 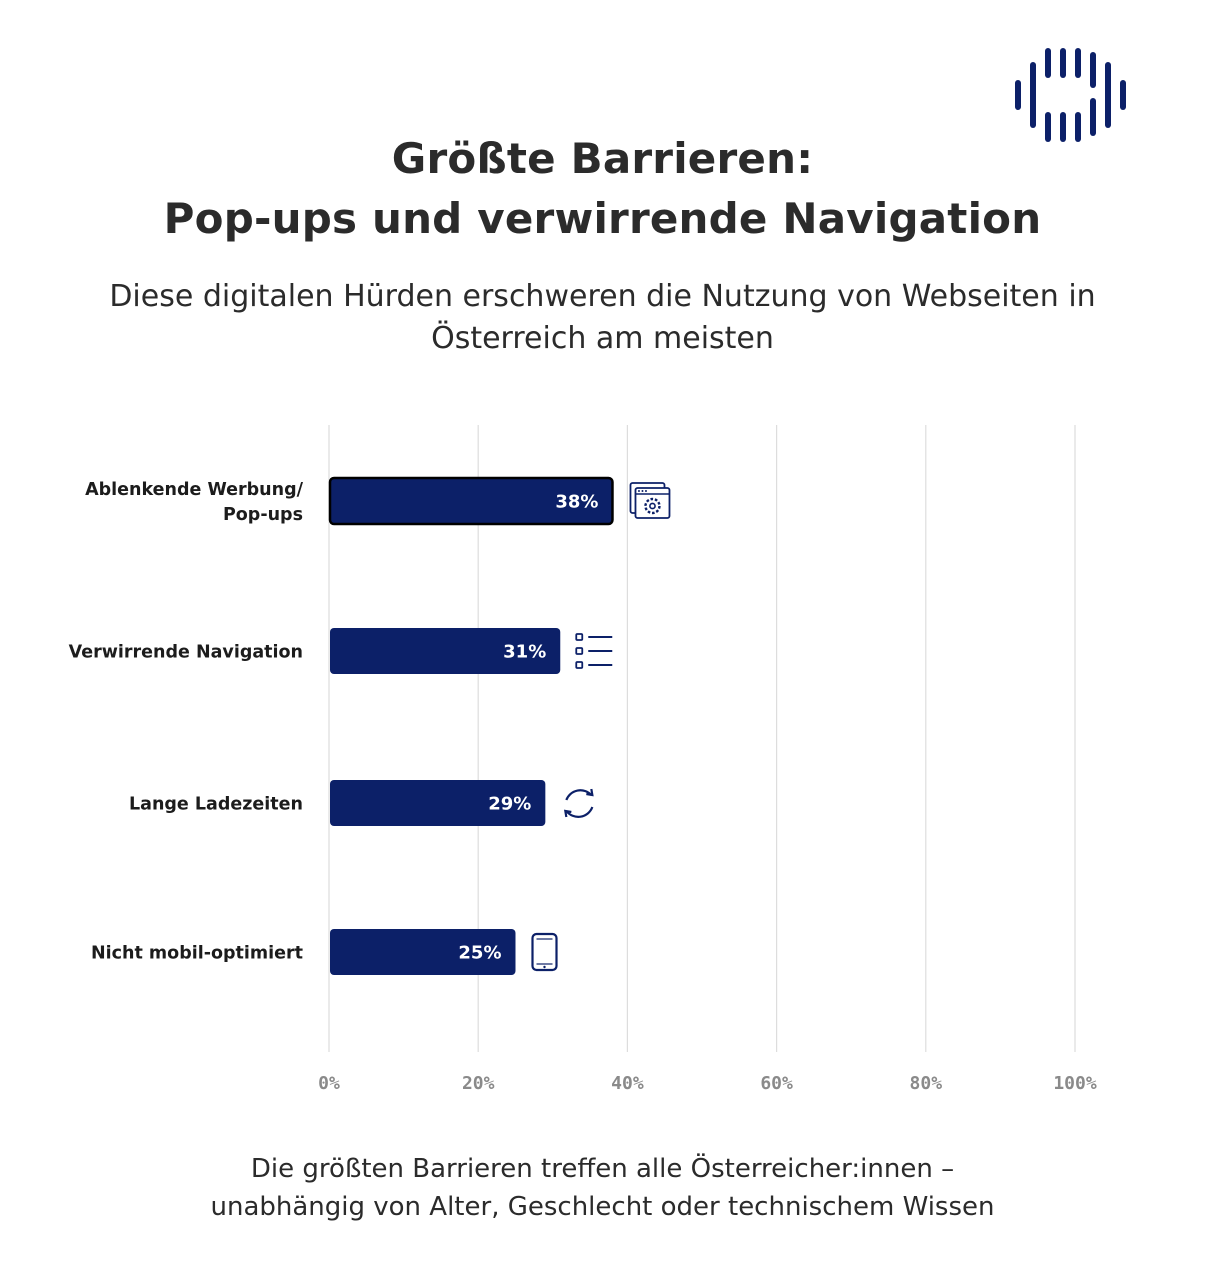 I want to click on category-label: Verwirrende Navigation, so click(x=186, y=653).